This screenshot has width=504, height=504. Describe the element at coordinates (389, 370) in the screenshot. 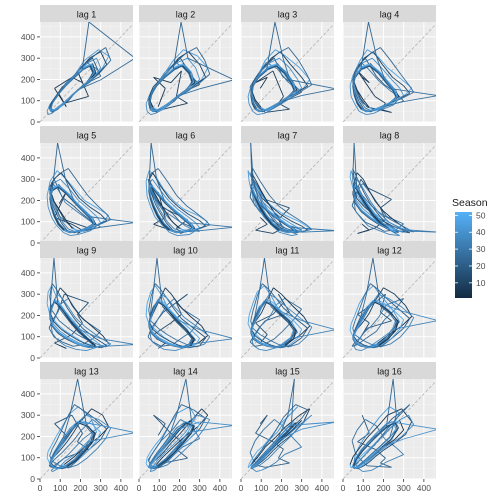

I see `facet-strip` at that location.